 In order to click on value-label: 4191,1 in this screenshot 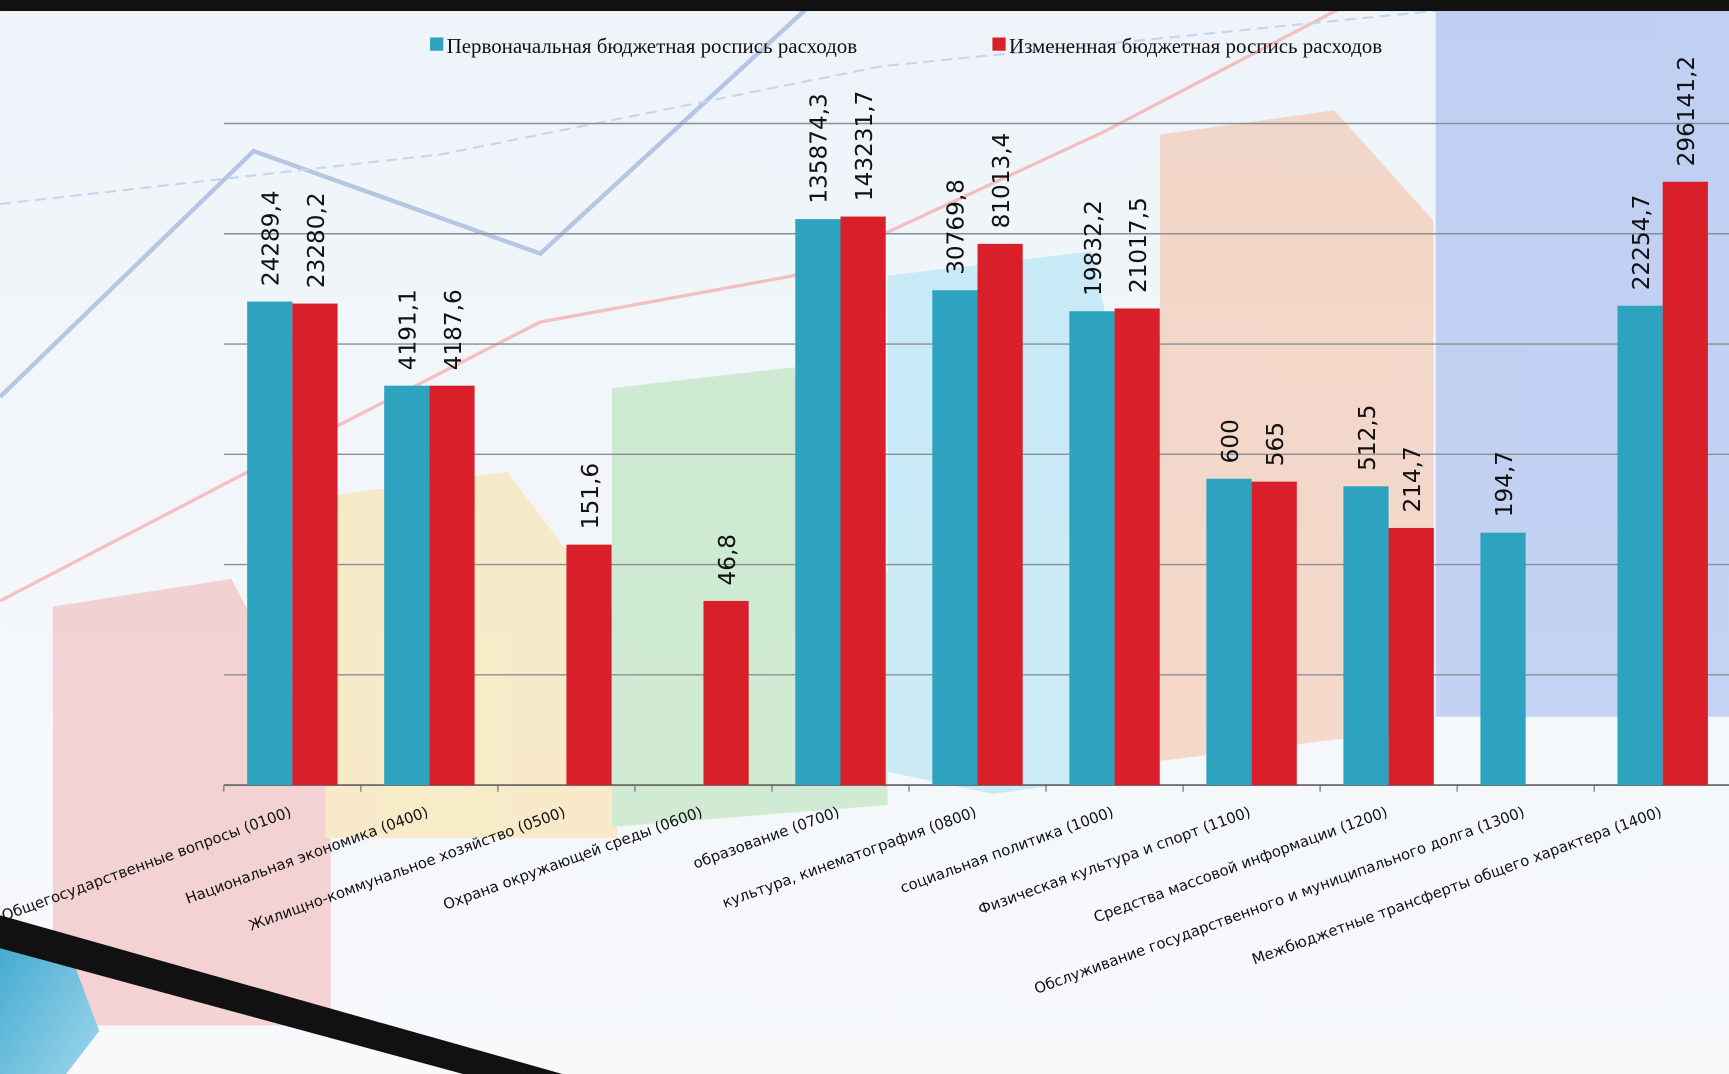, I will do `click(409, 329)`.